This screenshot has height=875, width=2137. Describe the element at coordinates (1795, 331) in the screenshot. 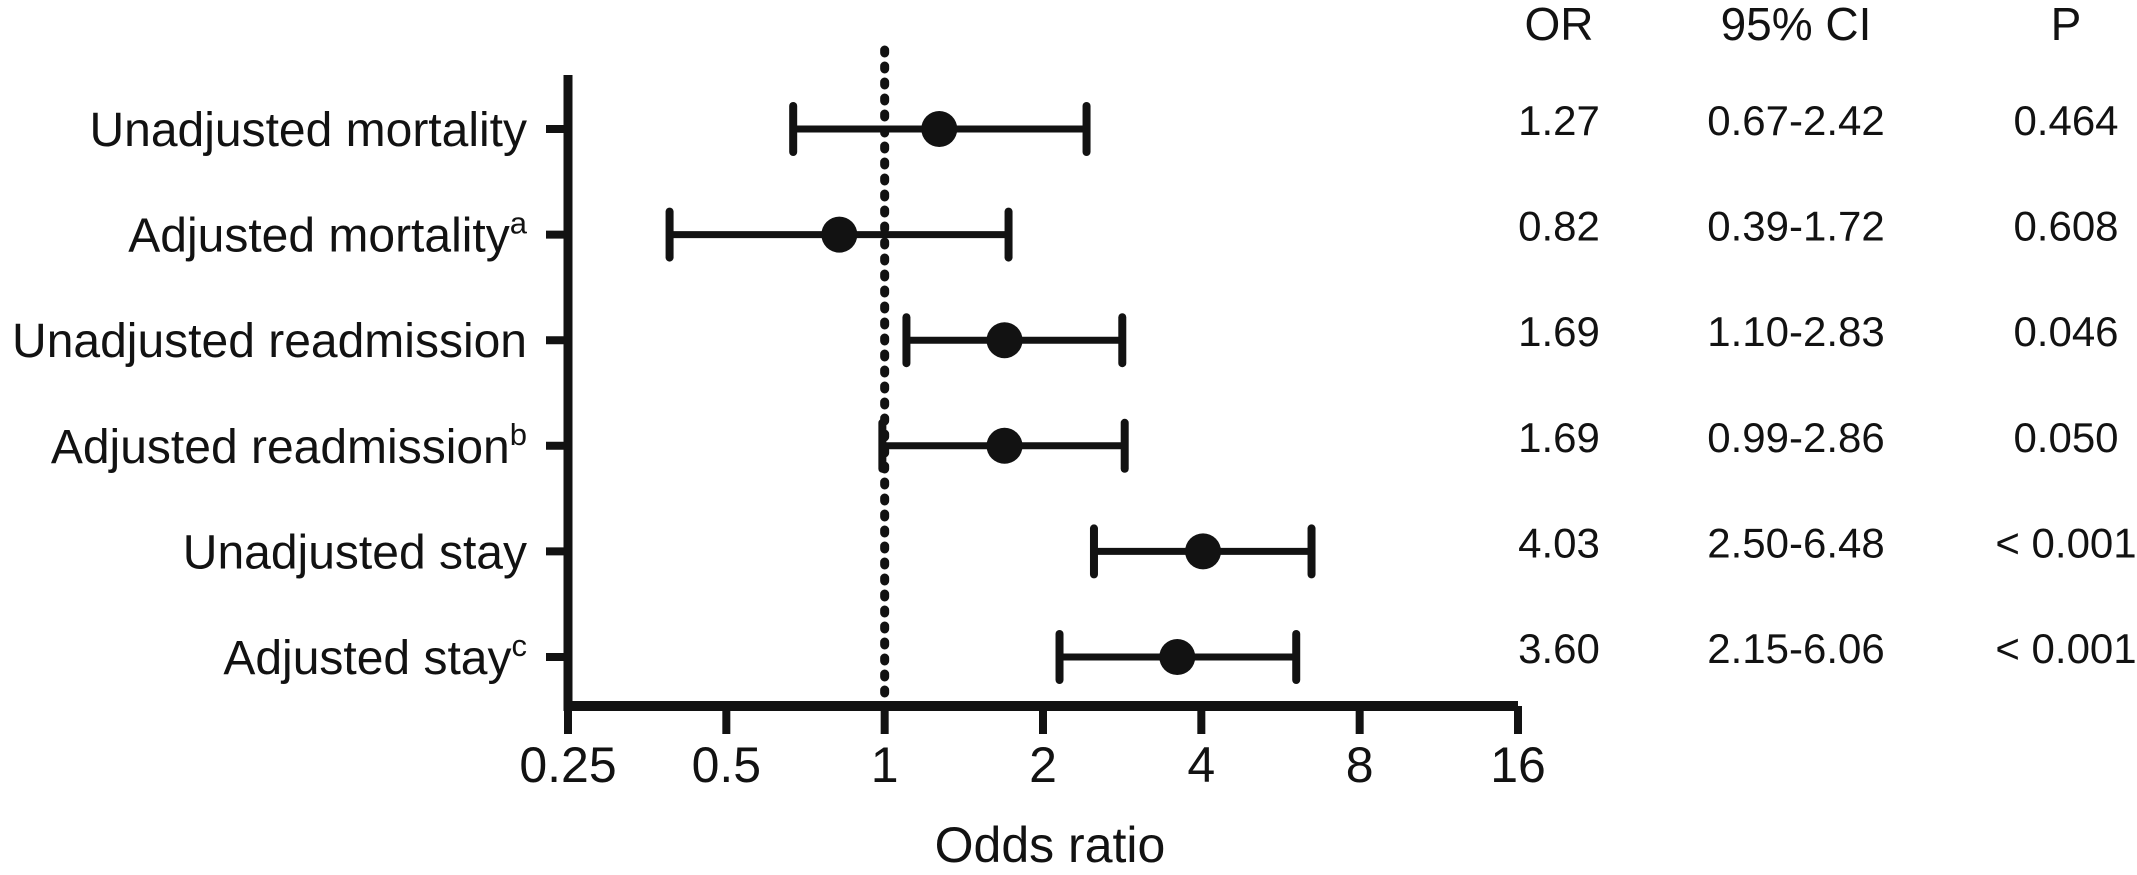

I see `ci-value: 1.10-2.83` at that location.